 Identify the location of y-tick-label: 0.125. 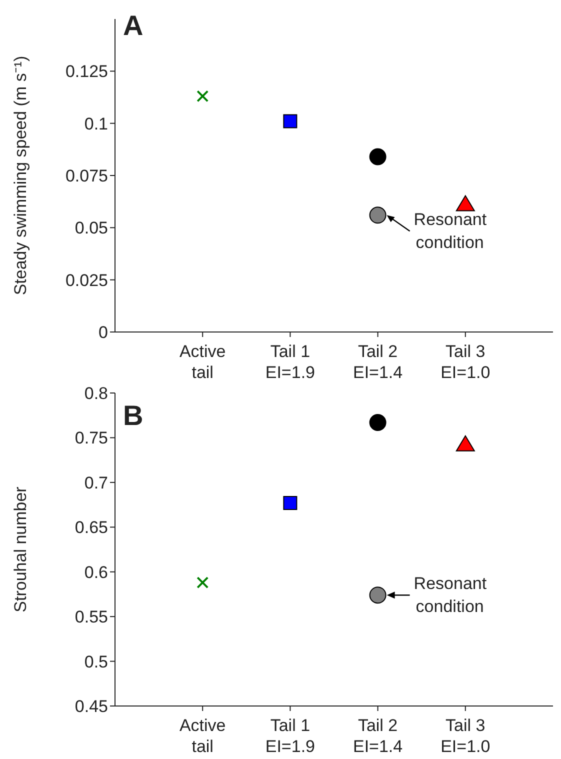
(86, 72).